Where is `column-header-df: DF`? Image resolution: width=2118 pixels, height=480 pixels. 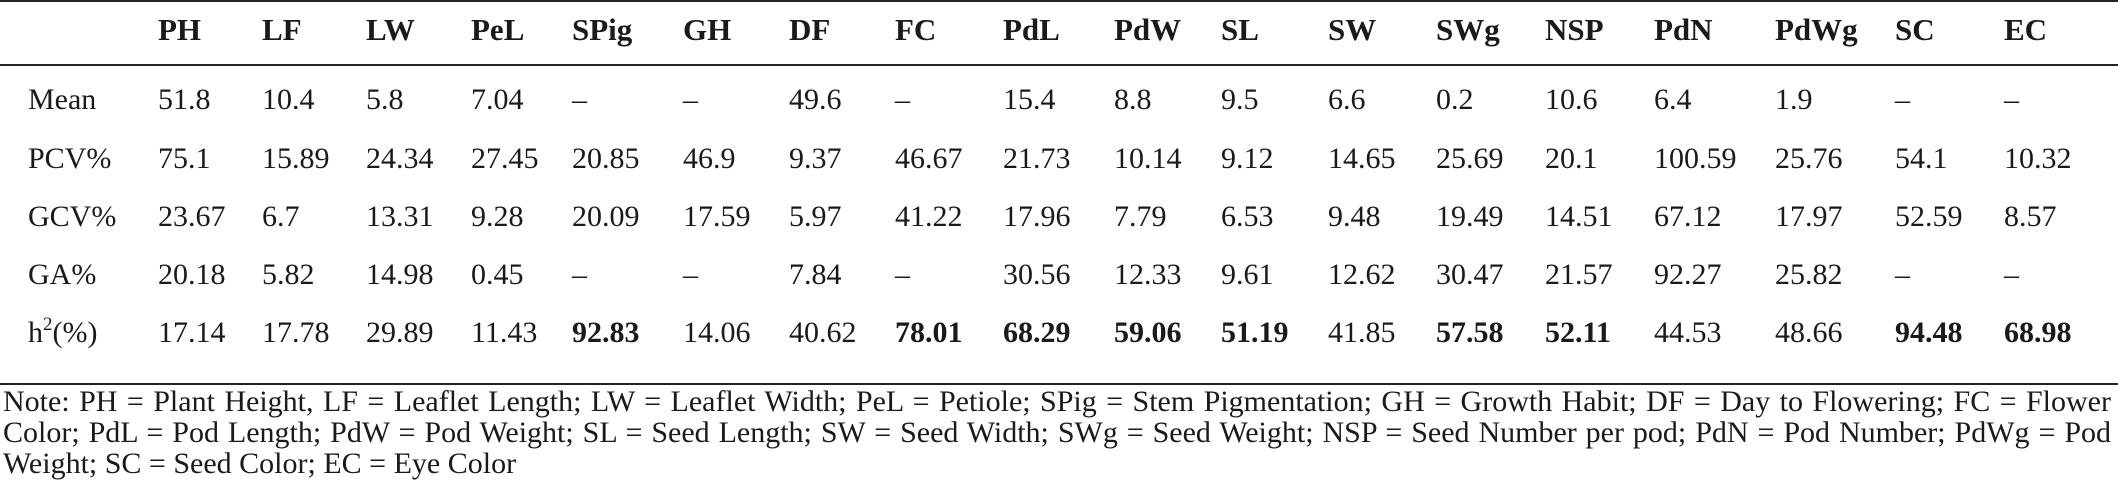 column-header-df: DF is located at coordinates (810, 29).